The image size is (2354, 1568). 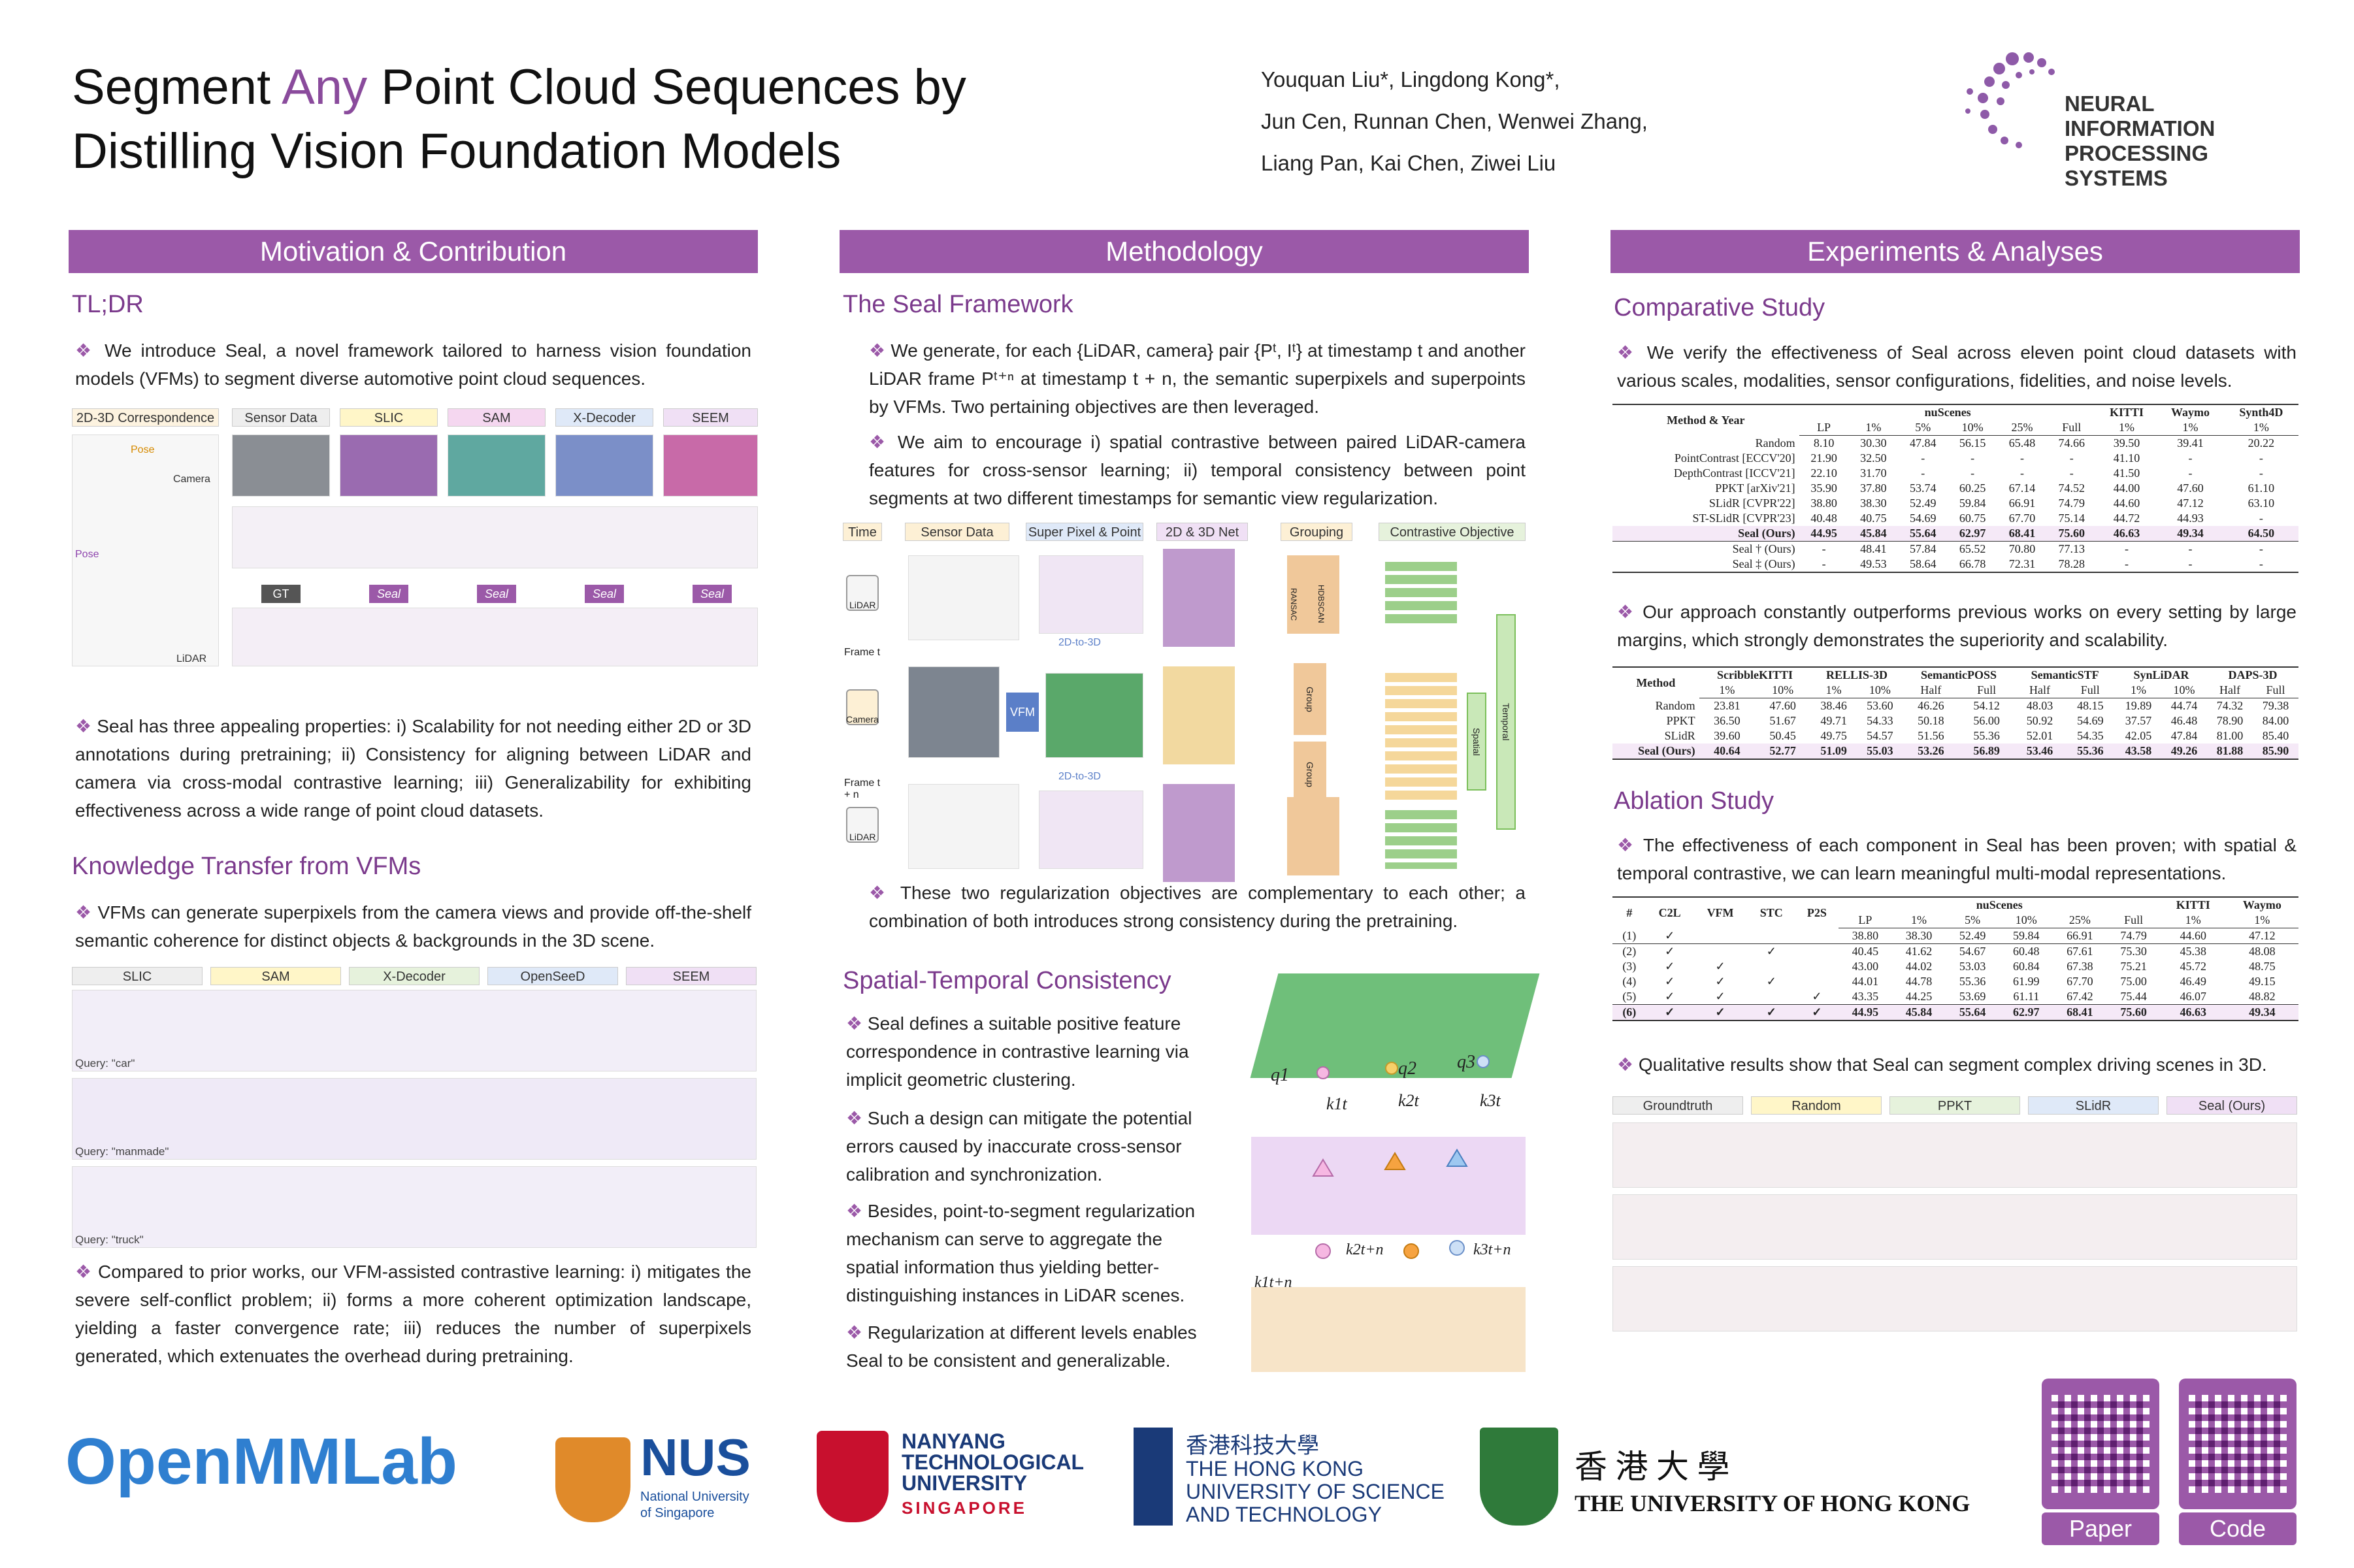 I want to click on table-cell: 48.15, so click(x=2090, y=705).